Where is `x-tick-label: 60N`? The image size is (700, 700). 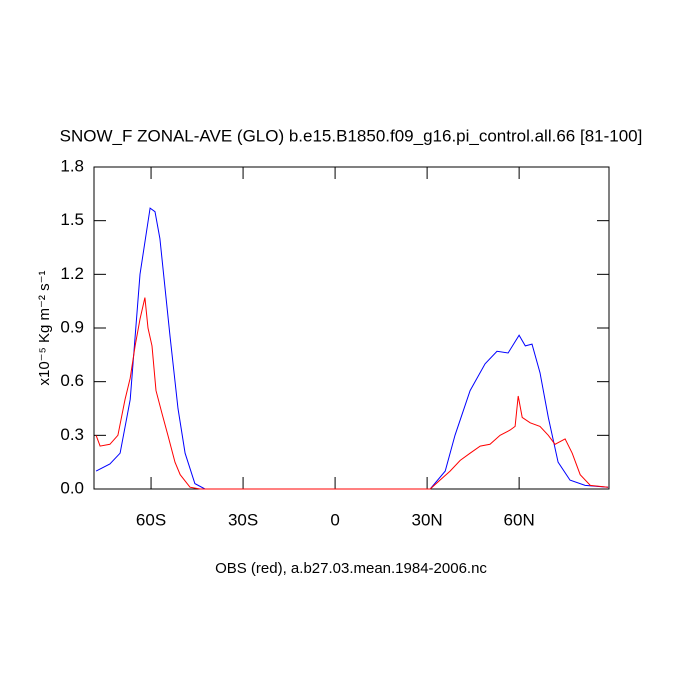 x-tick-label: 60N is located at coordinates (519, 519).